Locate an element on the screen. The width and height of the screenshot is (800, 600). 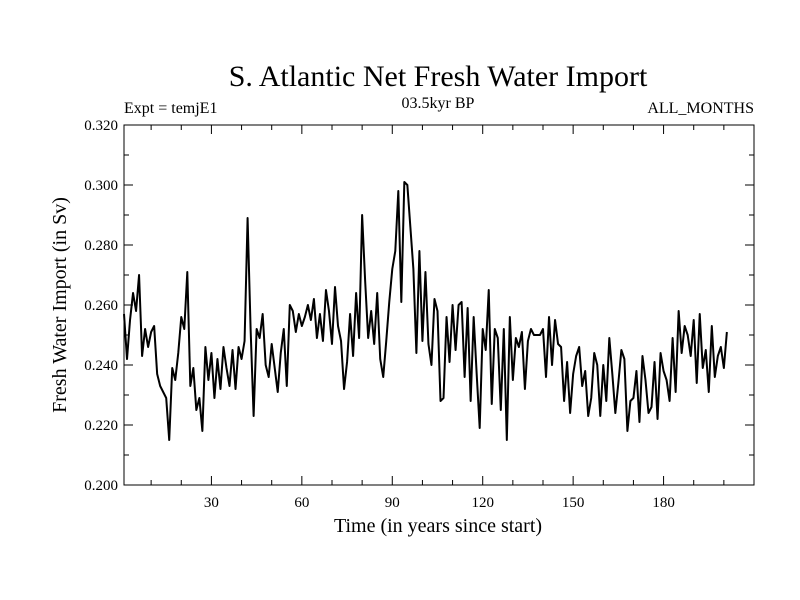
x-axis-label: Time (in years since start) is located at coordinates (438, 526).